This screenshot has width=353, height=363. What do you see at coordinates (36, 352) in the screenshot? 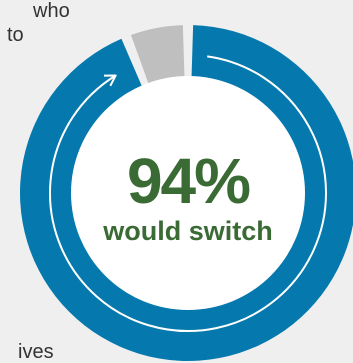
I see `text-fragment-bottom: ives` at bounding box center [36, 352].